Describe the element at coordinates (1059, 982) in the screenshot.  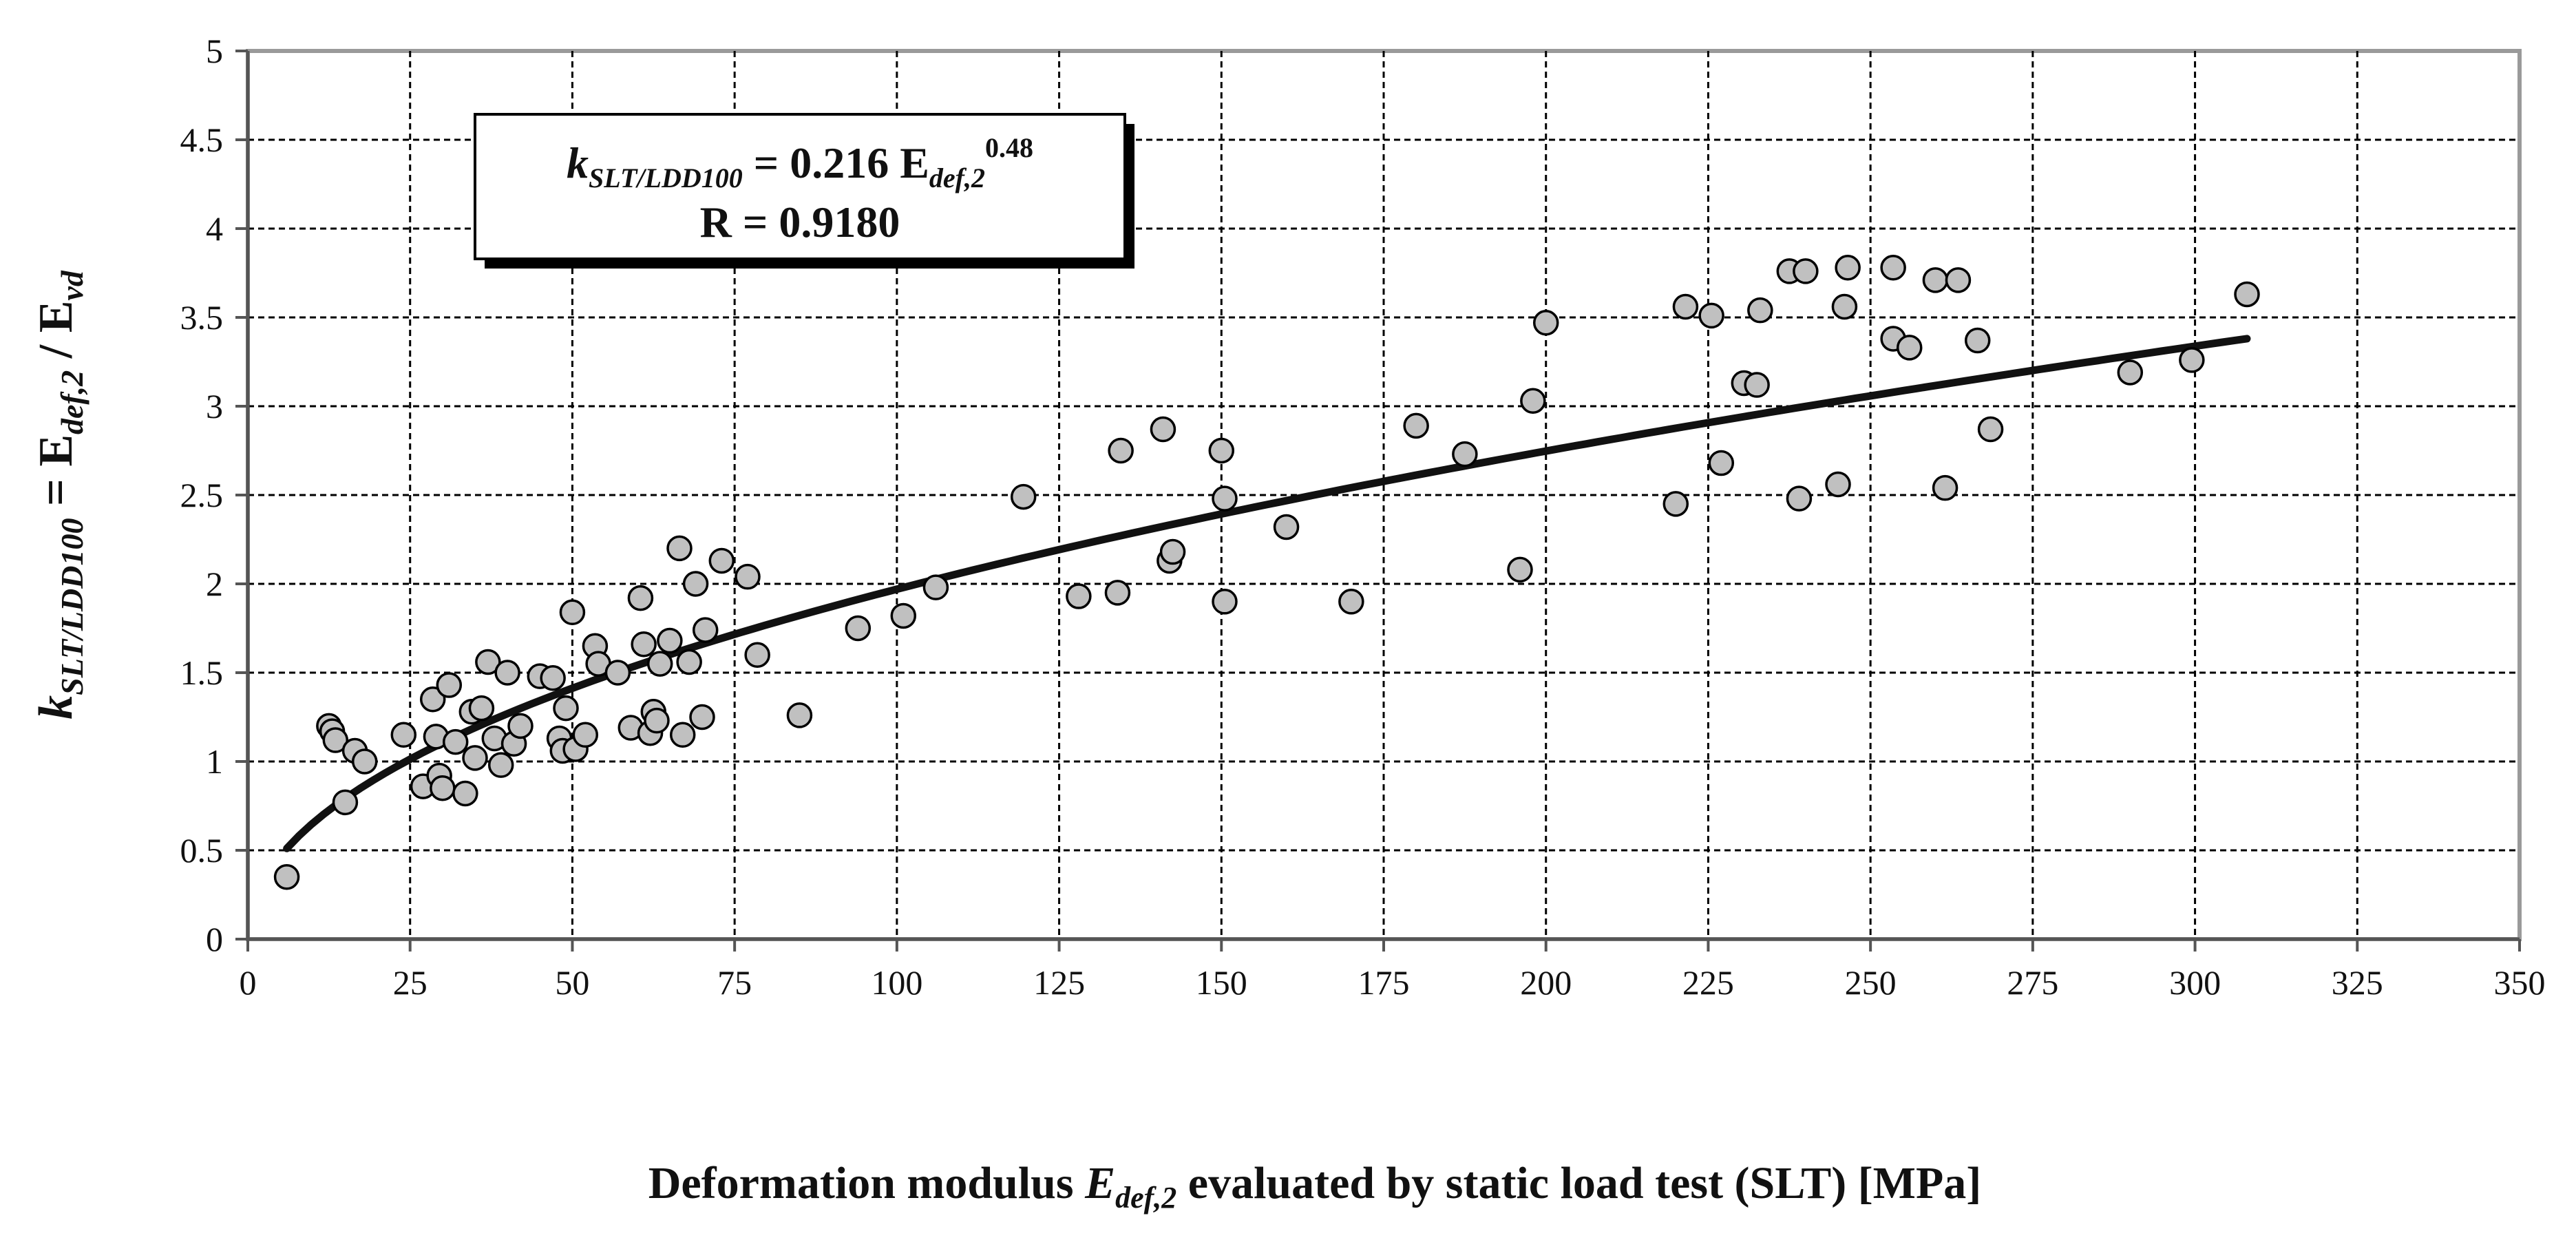
I see `x-tick-label: 125` at that location.